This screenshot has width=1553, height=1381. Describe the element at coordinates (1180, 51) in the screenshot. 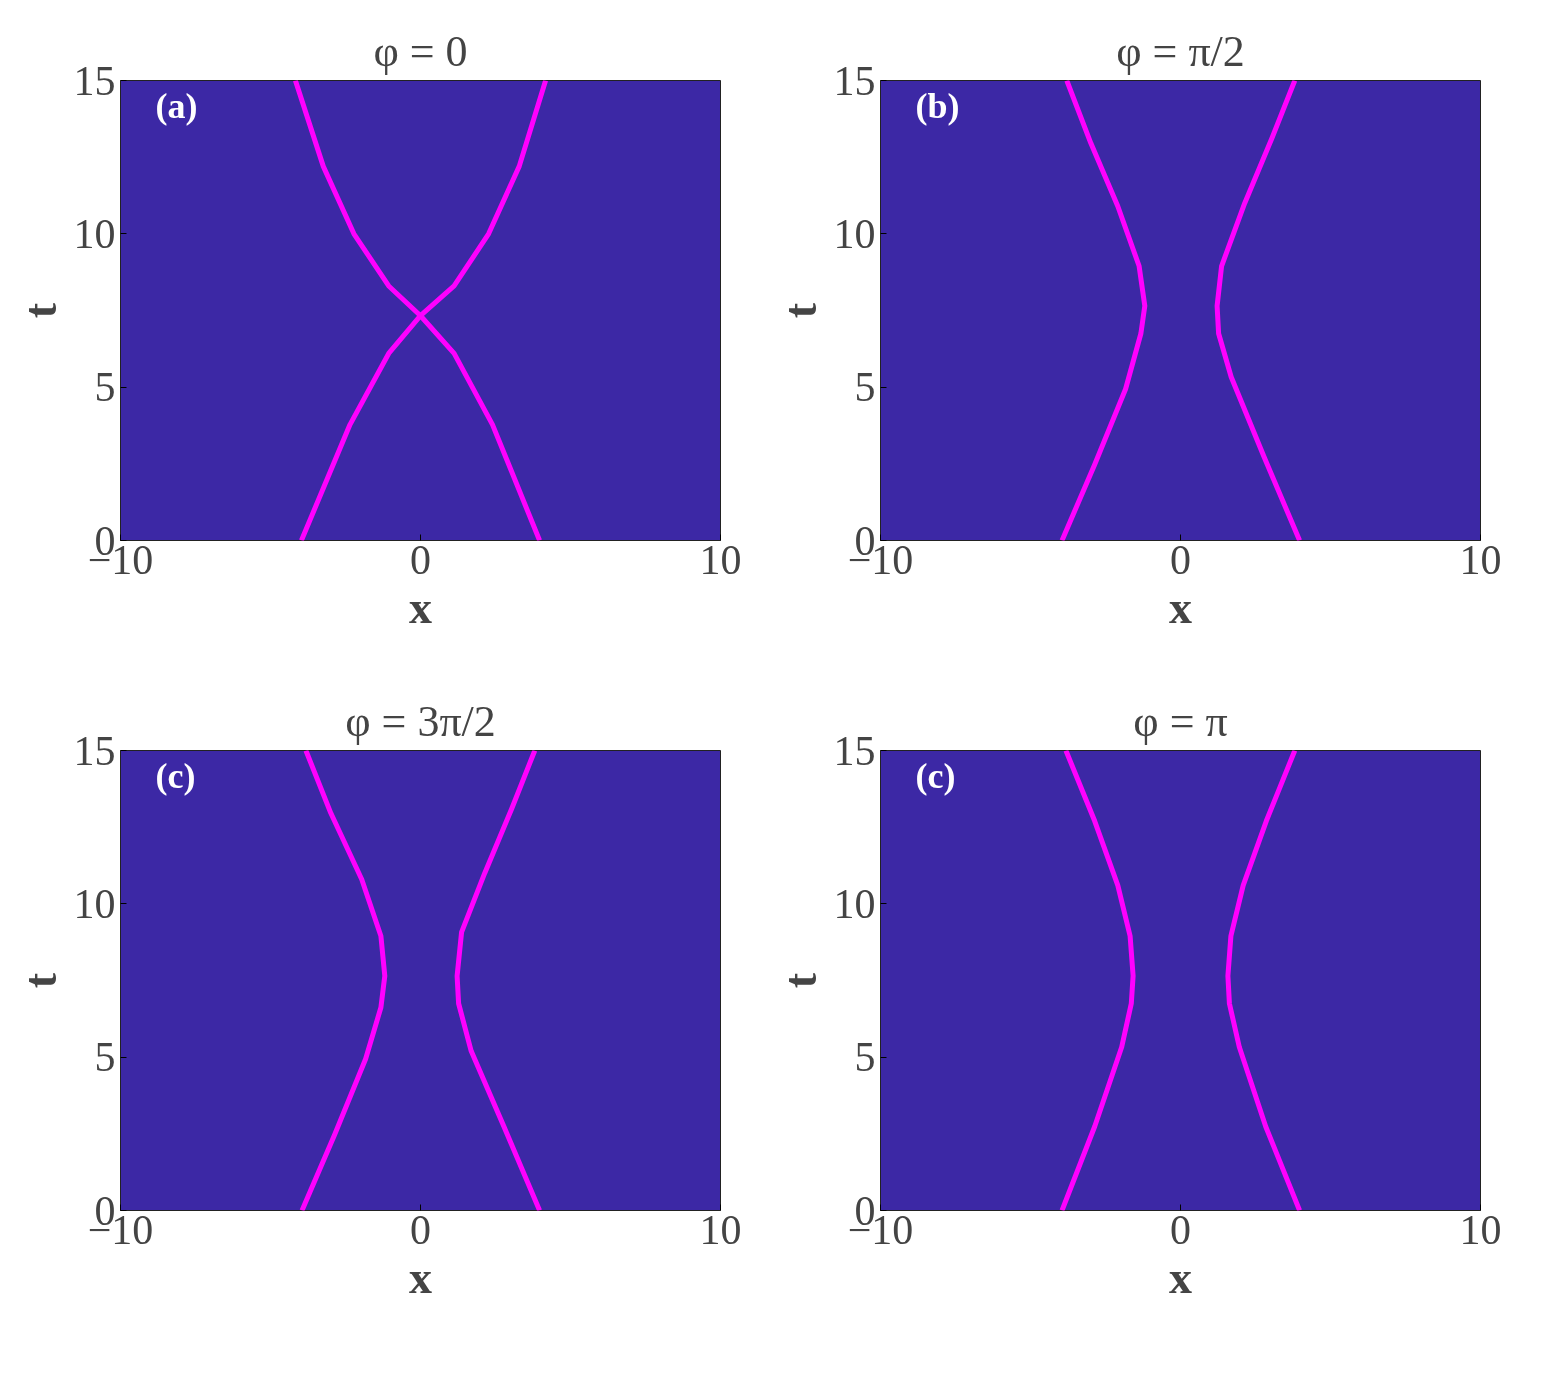

I see `chart-title: φ = π/2` at that location.